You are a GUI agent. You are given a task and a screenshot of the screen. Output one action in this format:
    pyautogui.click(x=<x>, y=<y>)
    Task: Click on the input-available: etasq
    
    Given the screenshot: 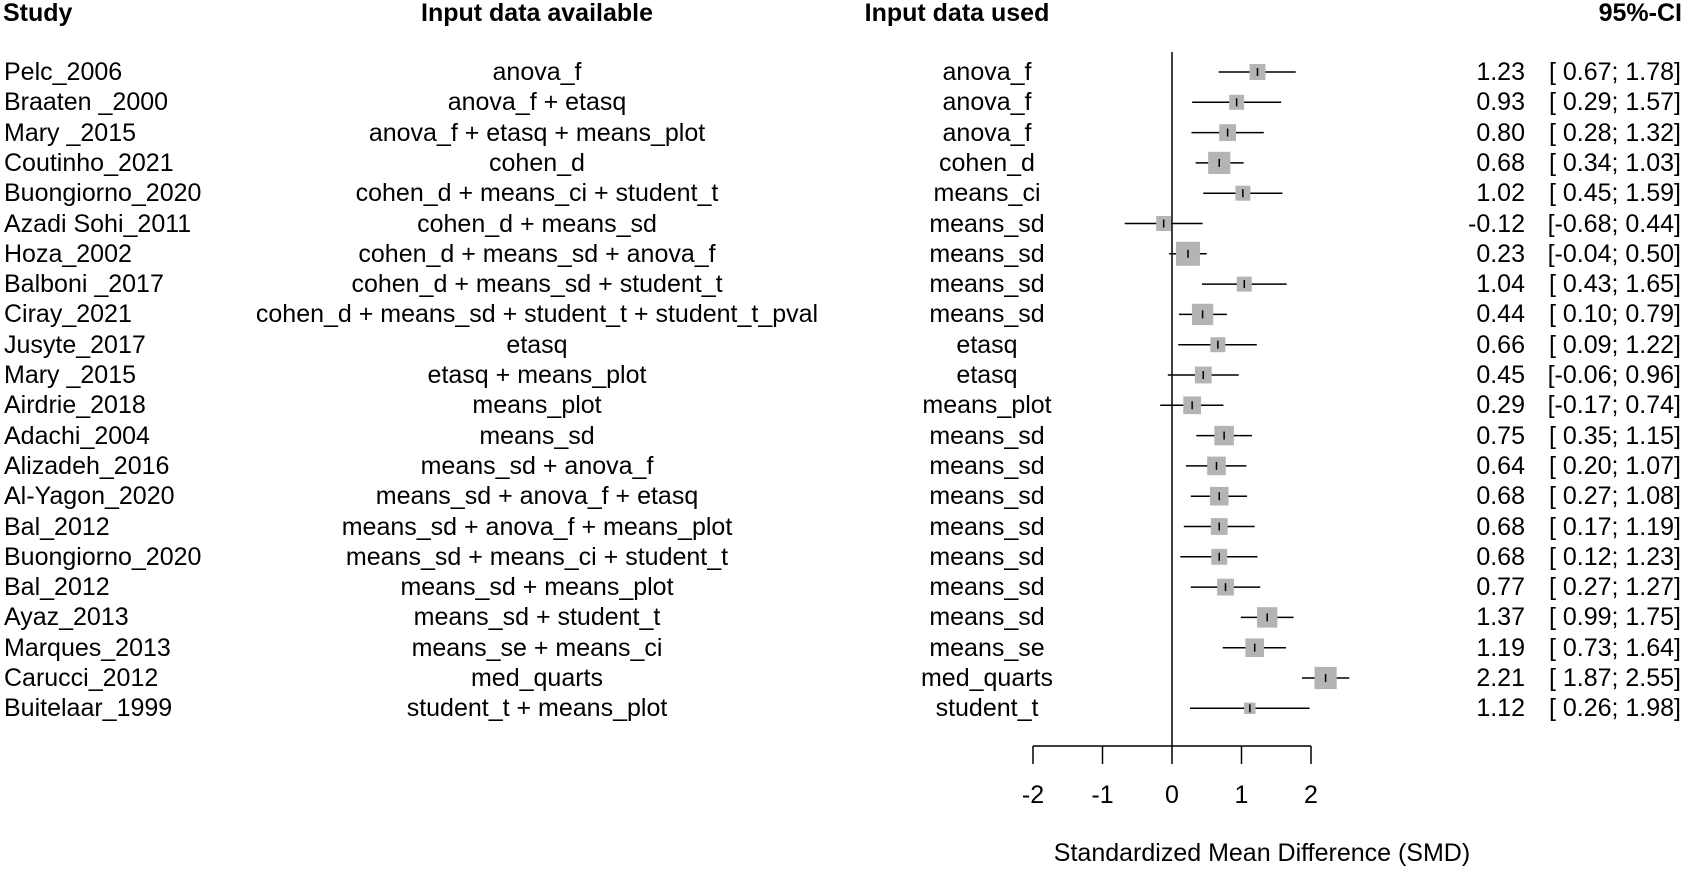 What is the action you would take?
    pyautogui.click(x=537, y=344)
    